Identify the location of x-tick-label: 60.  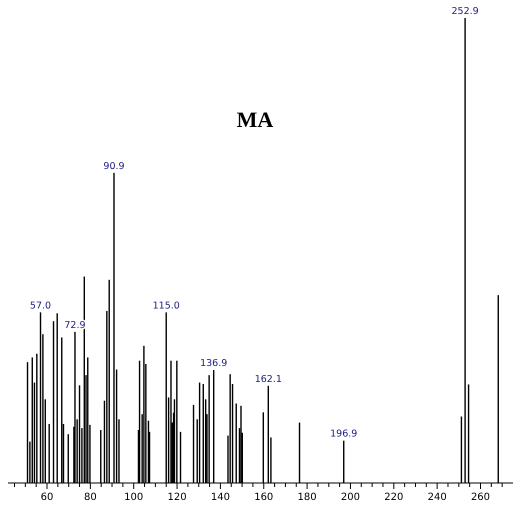
(47, 497).